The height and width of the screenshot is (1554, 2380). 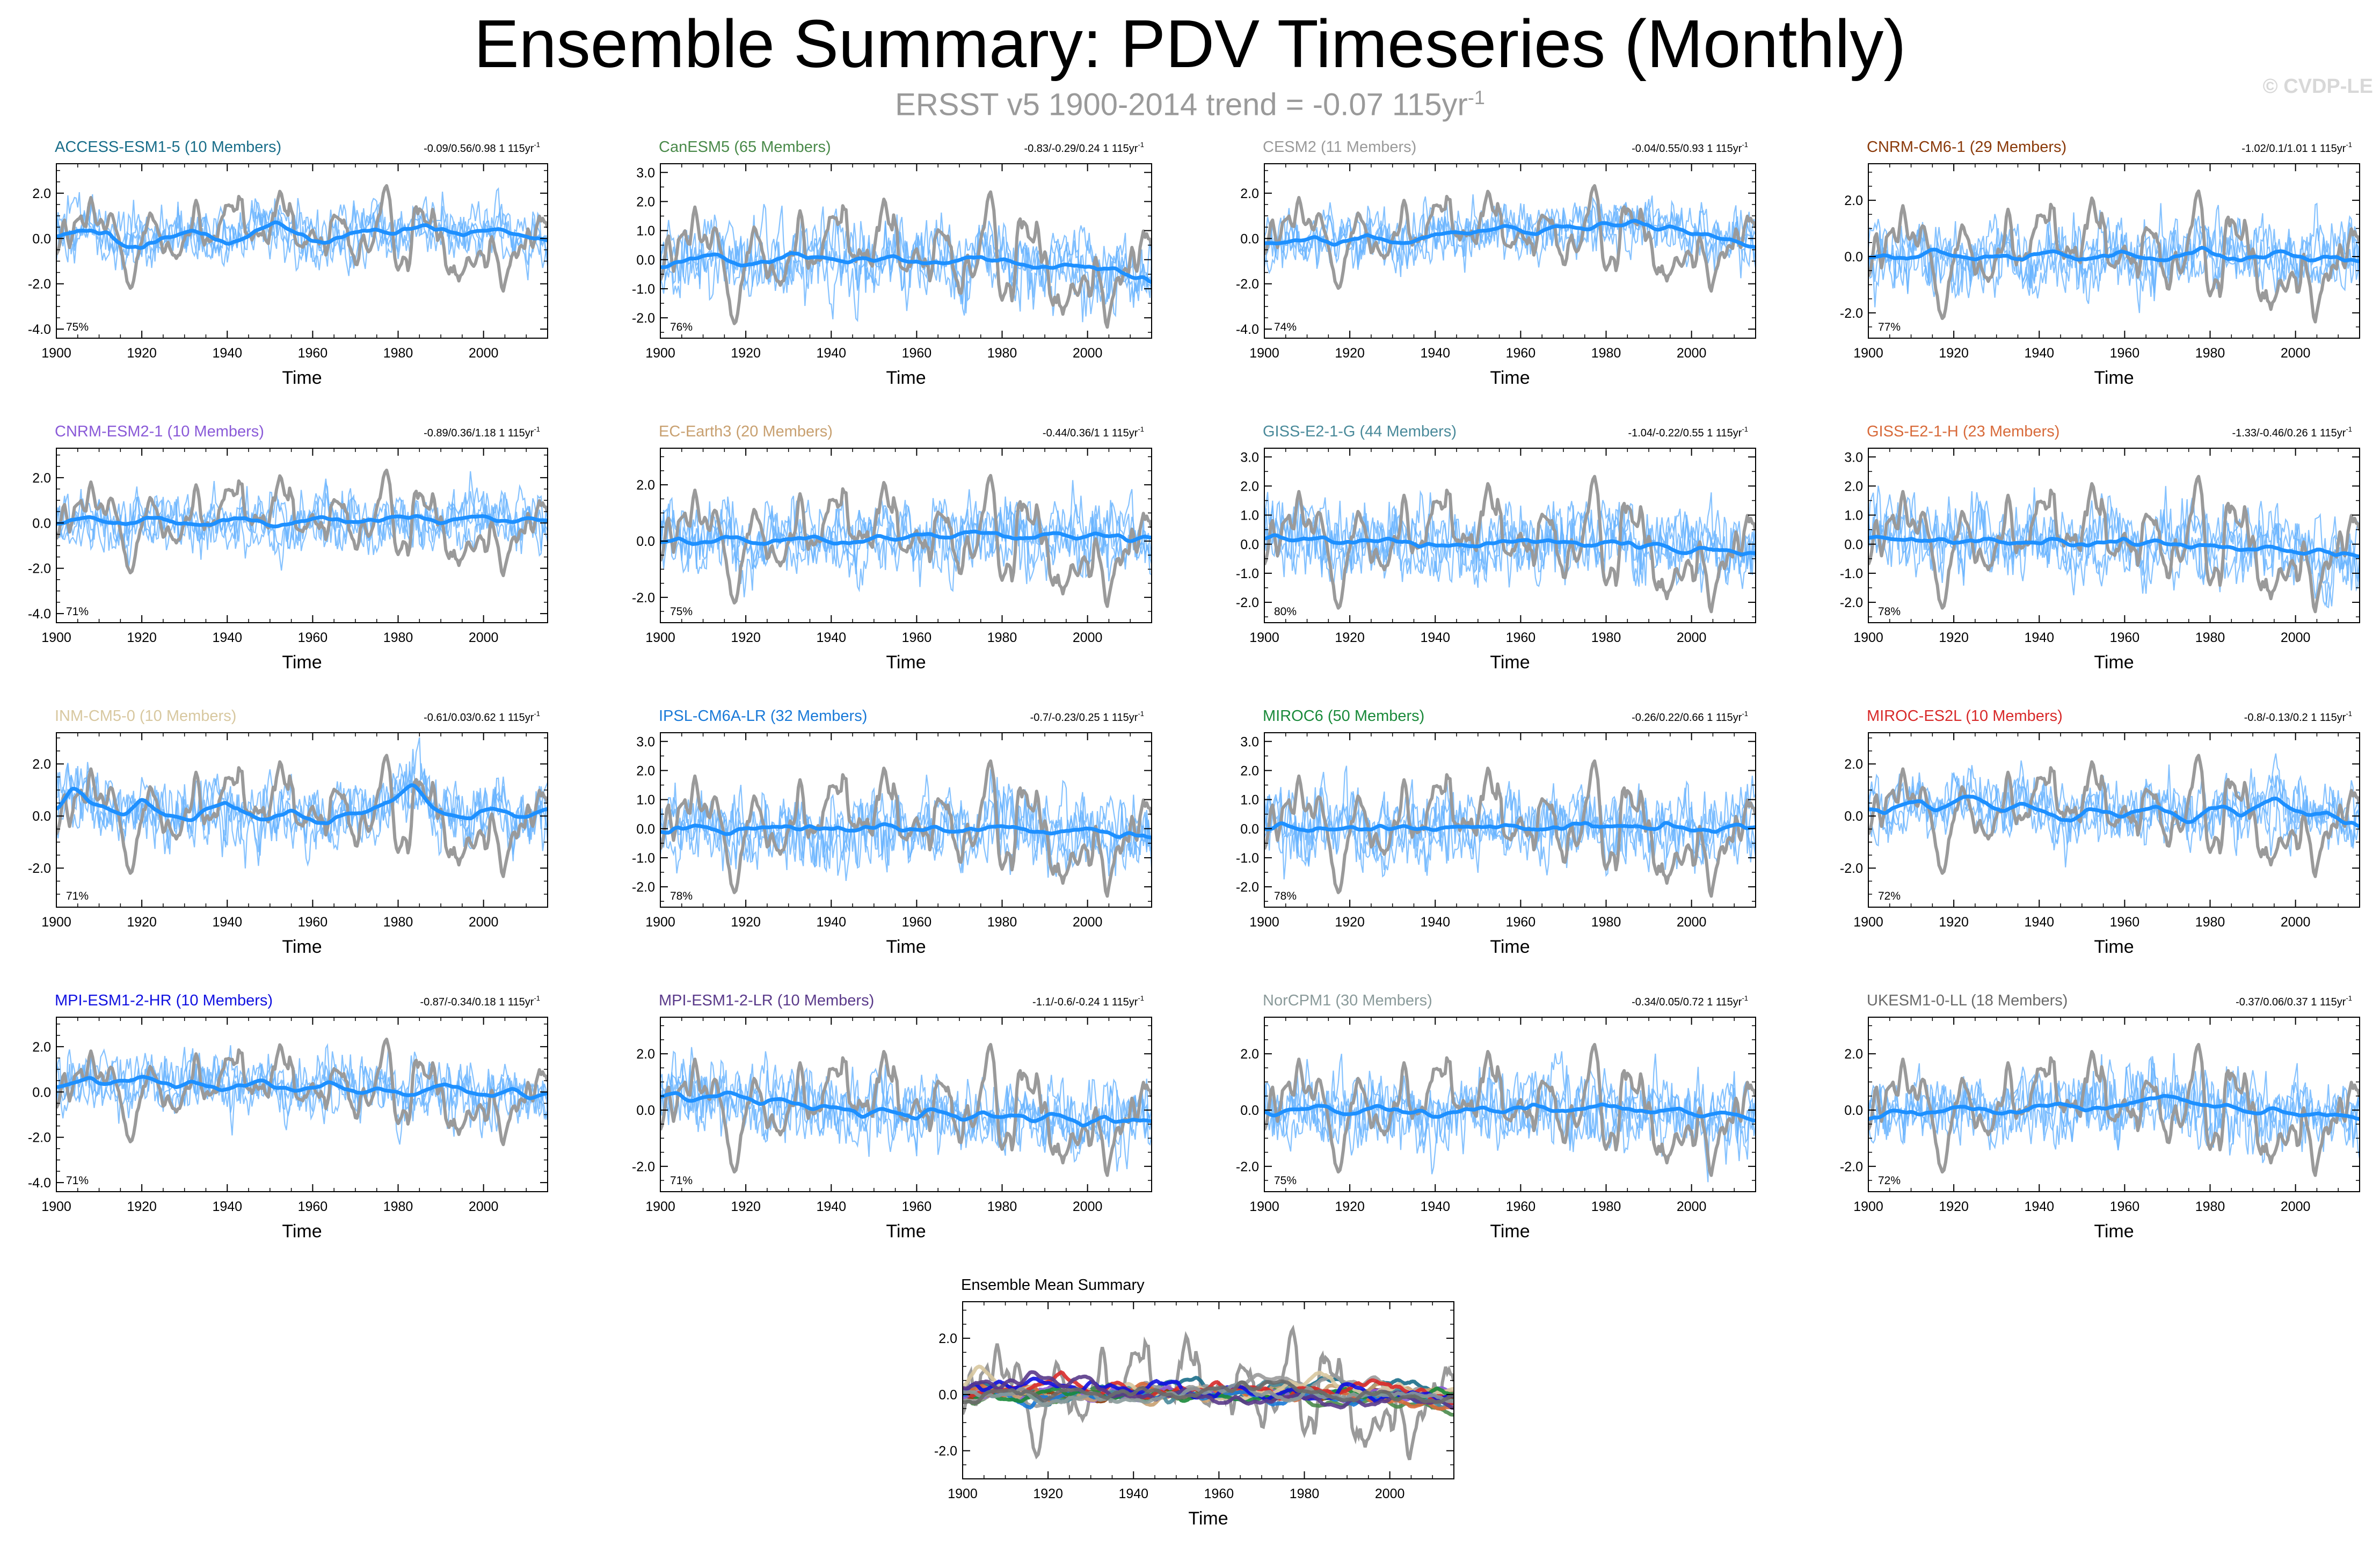 What do you see at coordinates (1968, 1000) in the screenshot?
I see `panel-title: UKESM1-0-LL (18 Members)` at bounding box center [1968, 1000].